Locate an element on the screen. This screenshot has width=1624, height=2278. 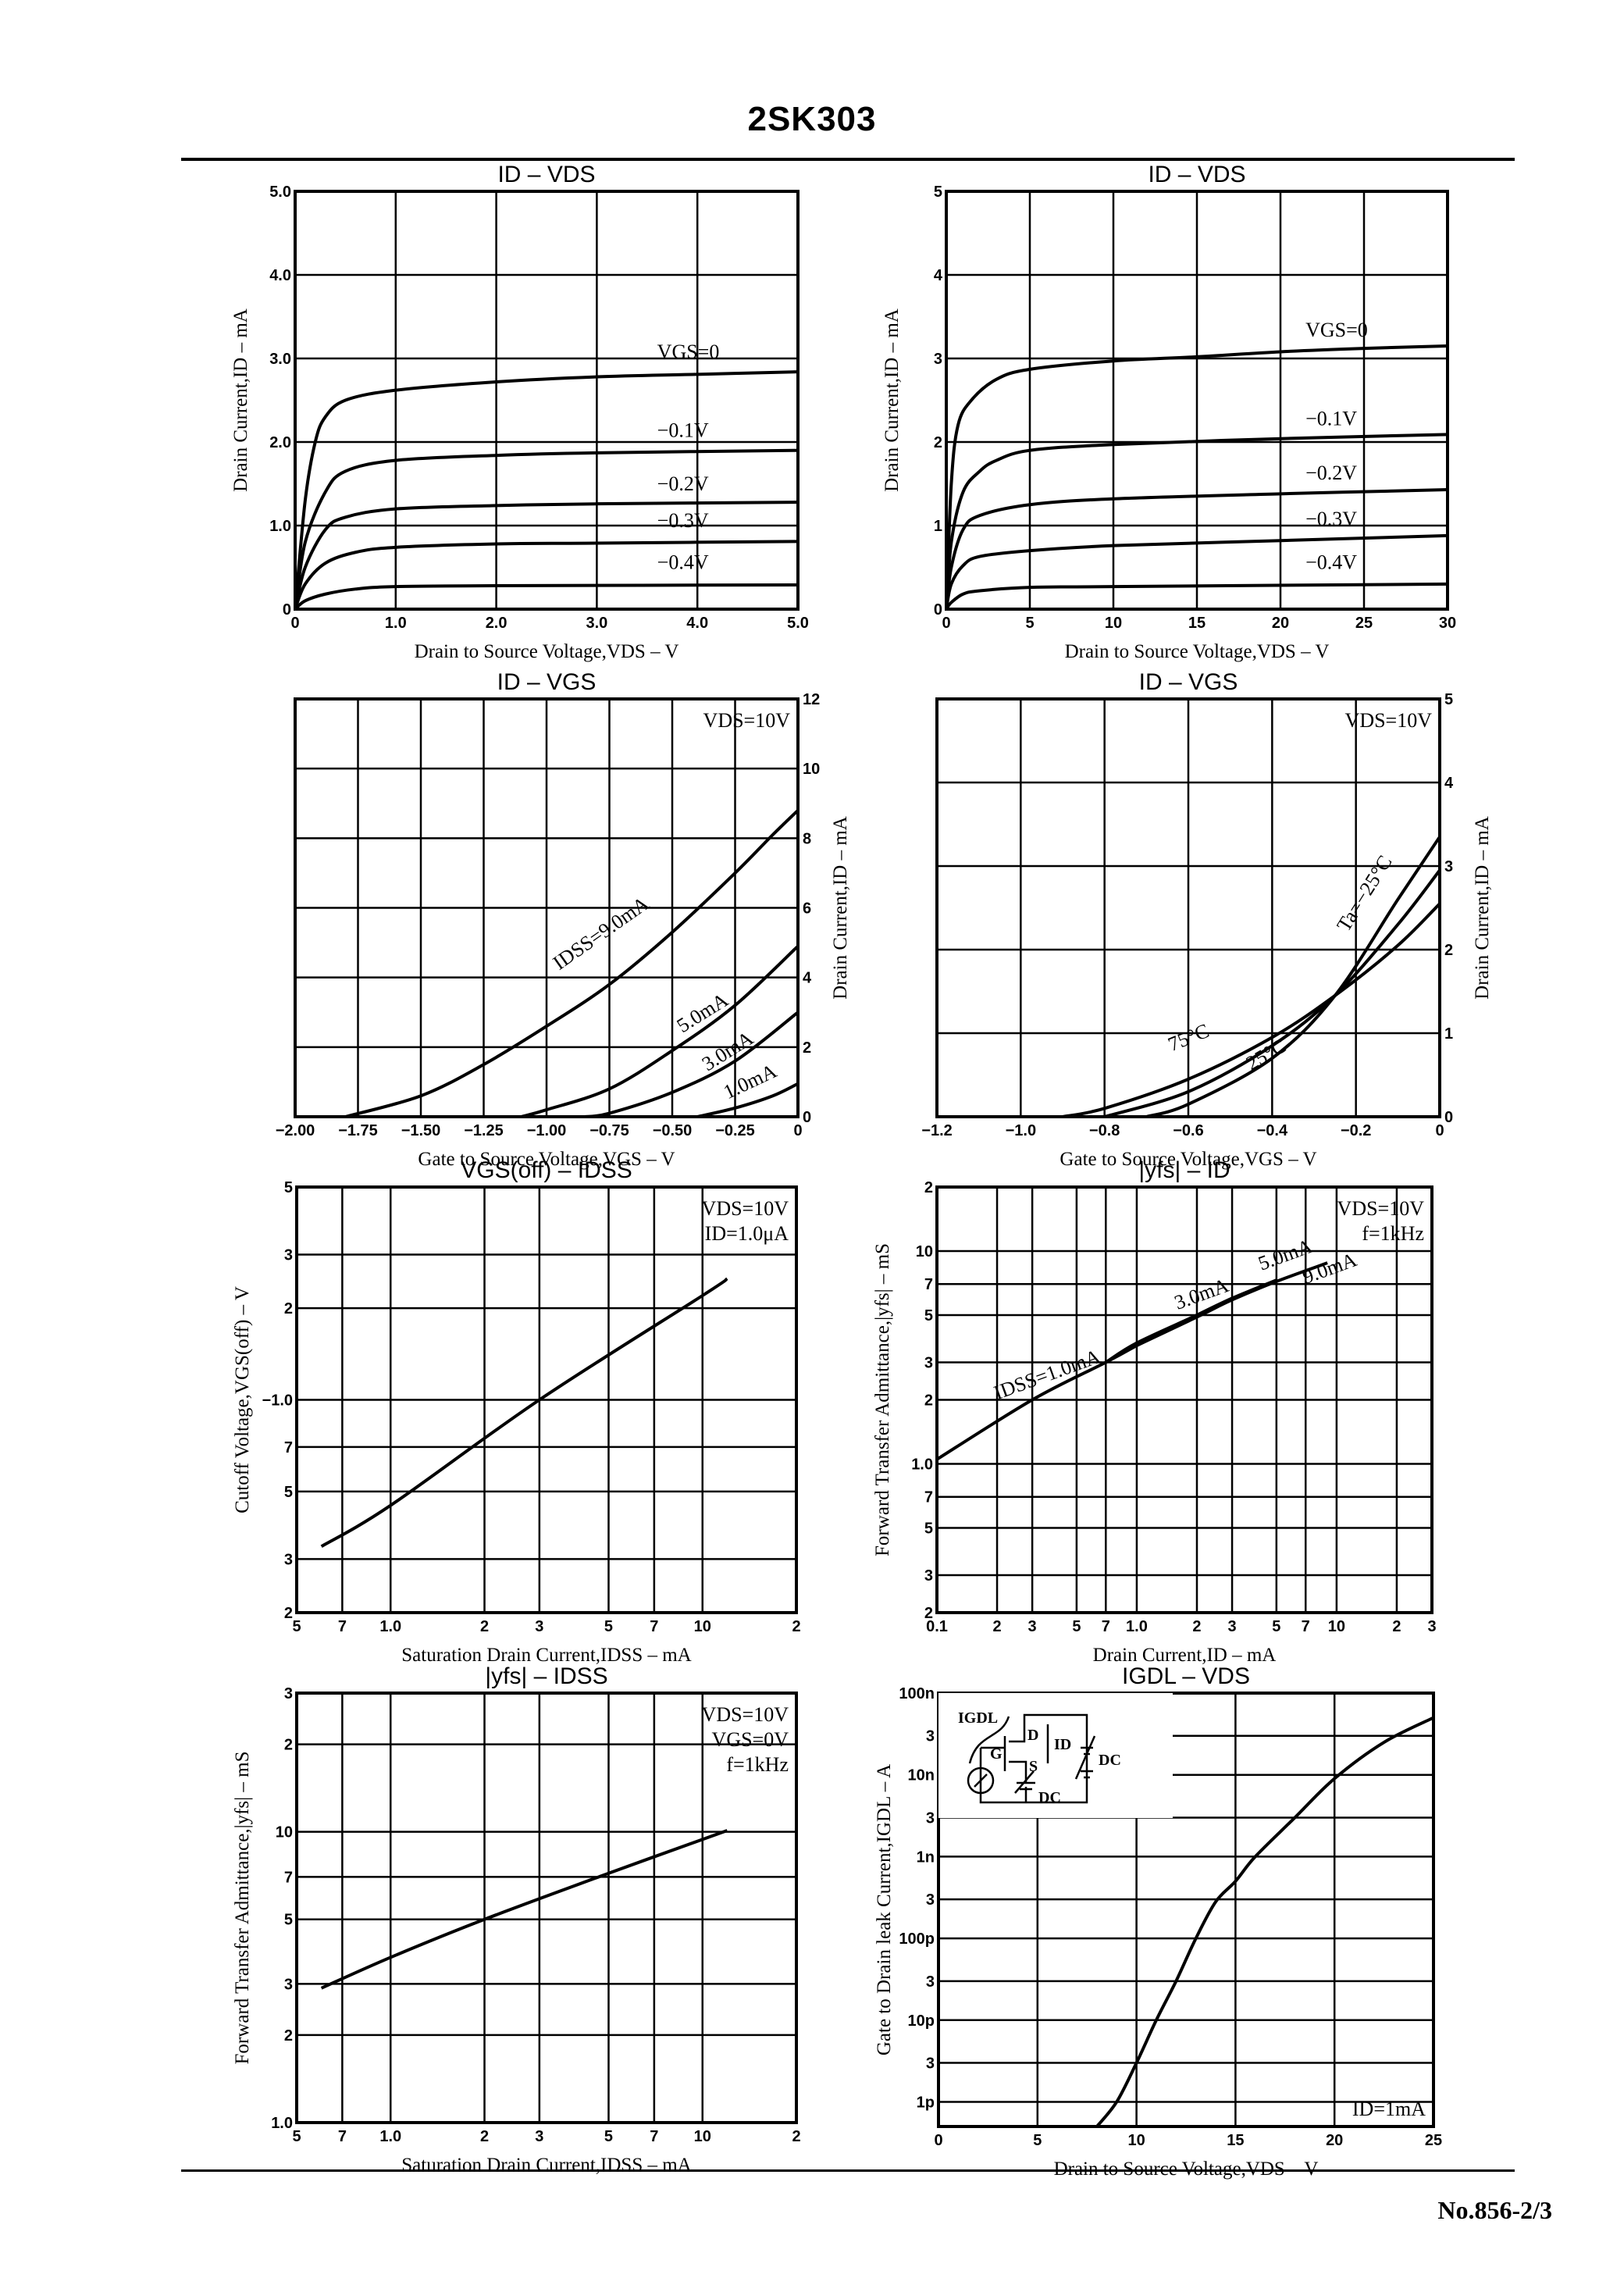
chart-title: |yfs| – ID is located at coordinates (1184, 1170).